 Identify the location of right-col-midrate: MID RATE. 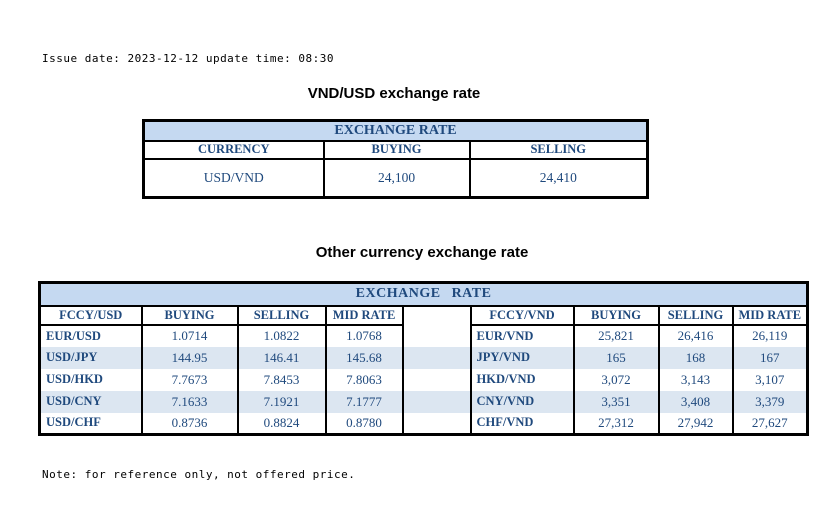
(770, 315).